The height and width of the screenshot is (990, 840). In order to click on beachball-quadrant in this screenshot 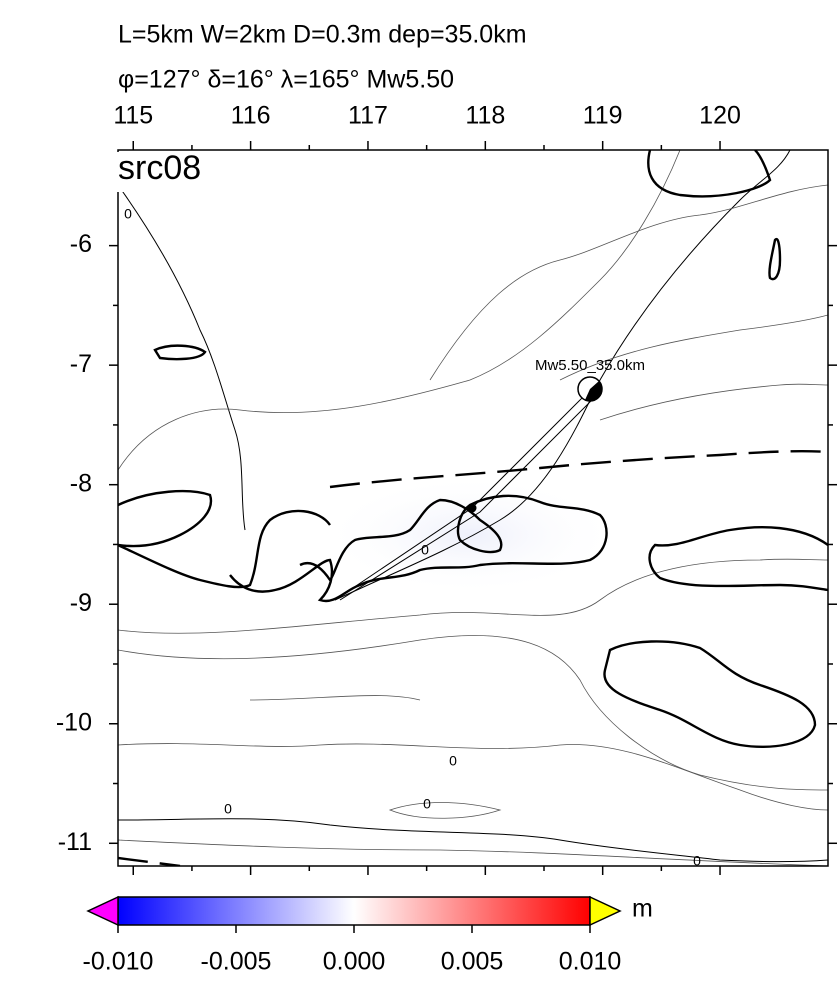, I will do `click(594, 391)`.